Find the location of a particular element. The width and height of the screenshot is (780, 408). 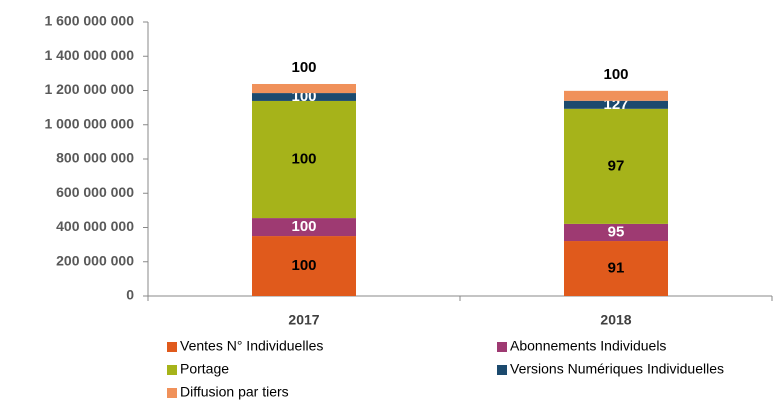

y-tick-label: 0 is located at coordinates (130, 295).